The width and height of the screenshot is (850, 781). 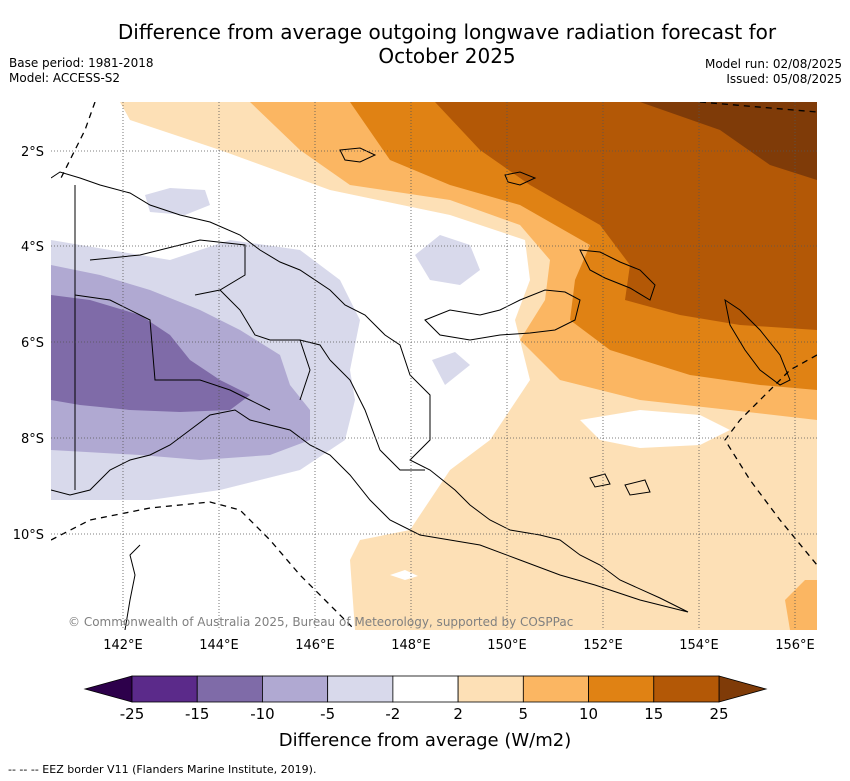 What do you see at coordinates (502, 315) in the screenshot?
I see `new-britain-coast` at bounding box center [502, 315].